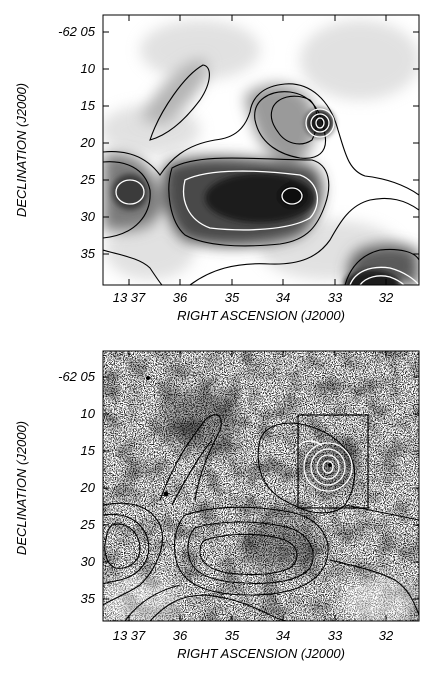 The image size is (436, 675). What do you see at coordinates (88, 68) in the screenshot?
I see `top-y-tick-label: 10` at bounding box center [88, 68].